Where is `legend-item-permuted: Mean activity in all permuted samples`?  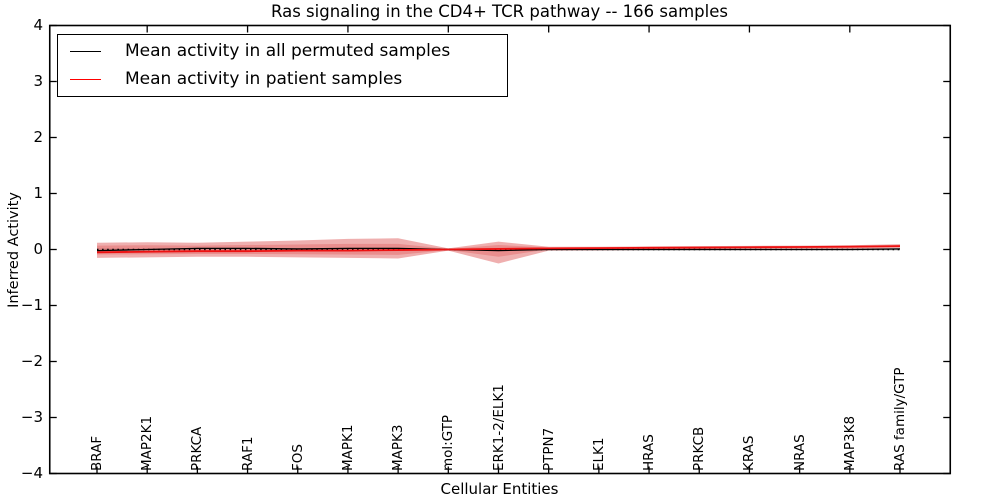 legend-item-permuted: Mean activity in all permuted samples is located at coordinates (282, 51).